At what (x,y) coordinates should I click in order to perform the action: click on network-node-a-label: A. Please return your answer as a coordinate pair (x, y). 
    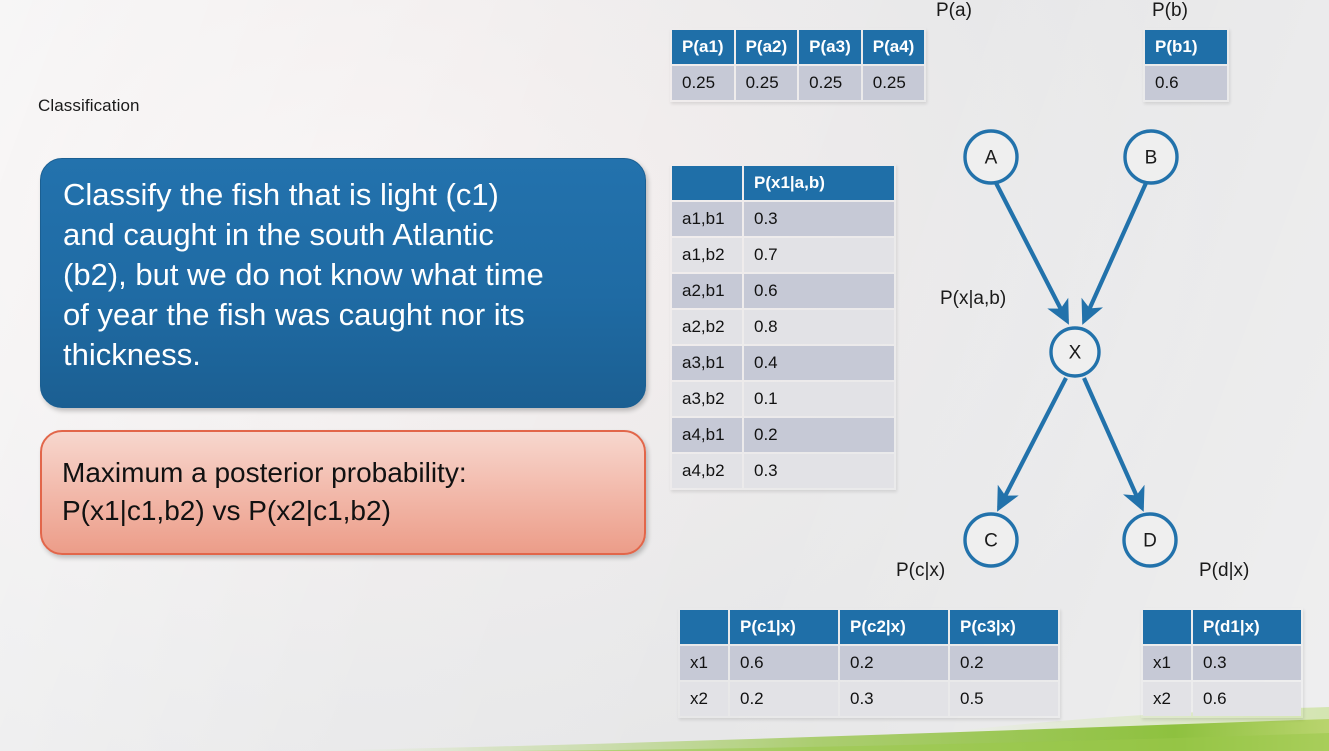
    Looking at the image, I should click on (991, 158).